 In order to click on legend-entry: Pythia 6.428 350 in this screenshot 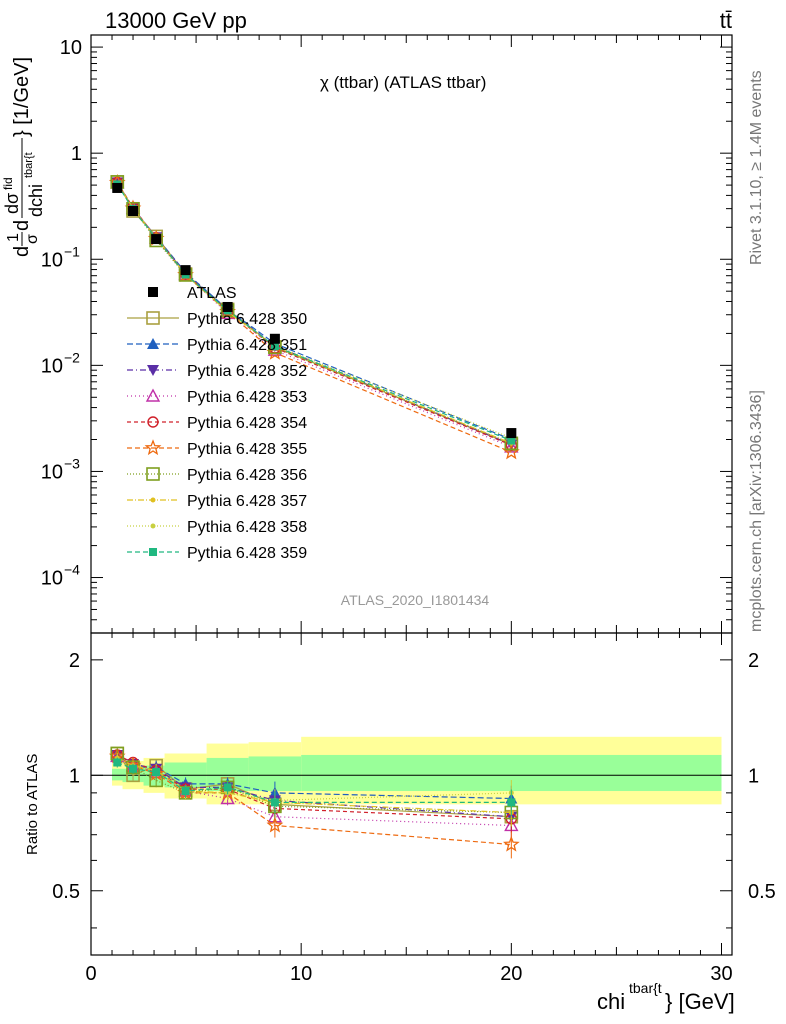, I will do `click(217, 319)`.